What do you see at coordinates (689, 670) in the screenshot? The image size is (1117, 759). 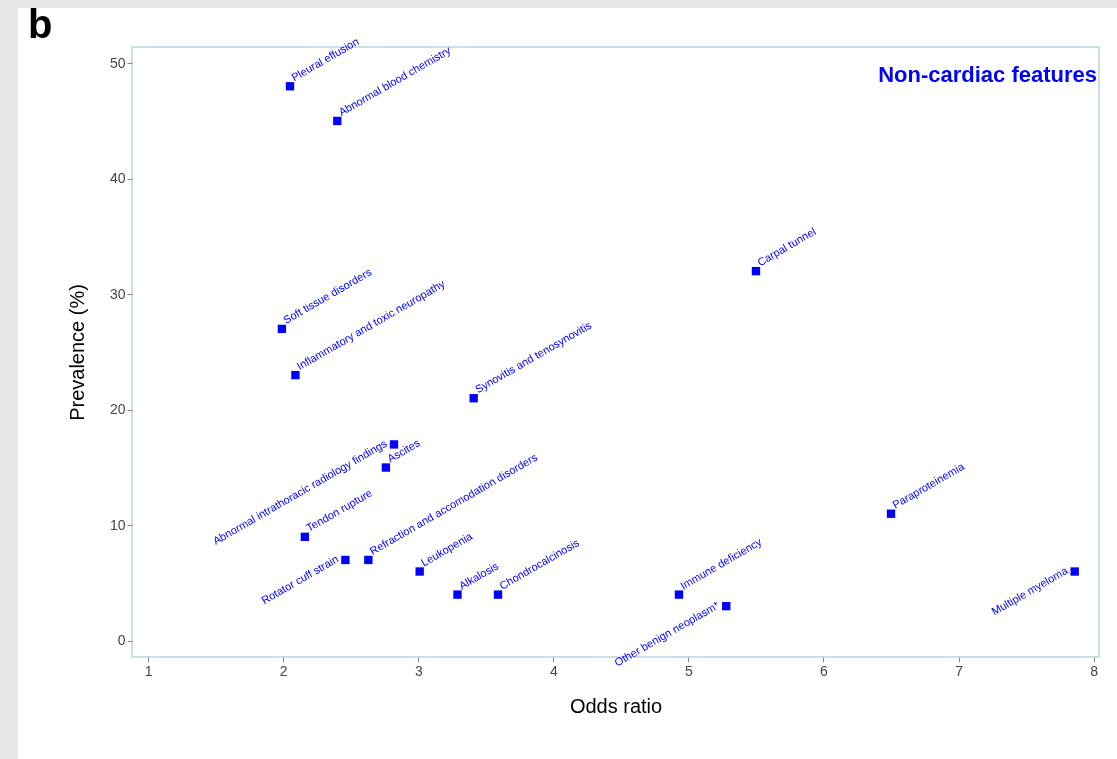 I see `x-tick-label: 5` at bounding box center [689, 670].